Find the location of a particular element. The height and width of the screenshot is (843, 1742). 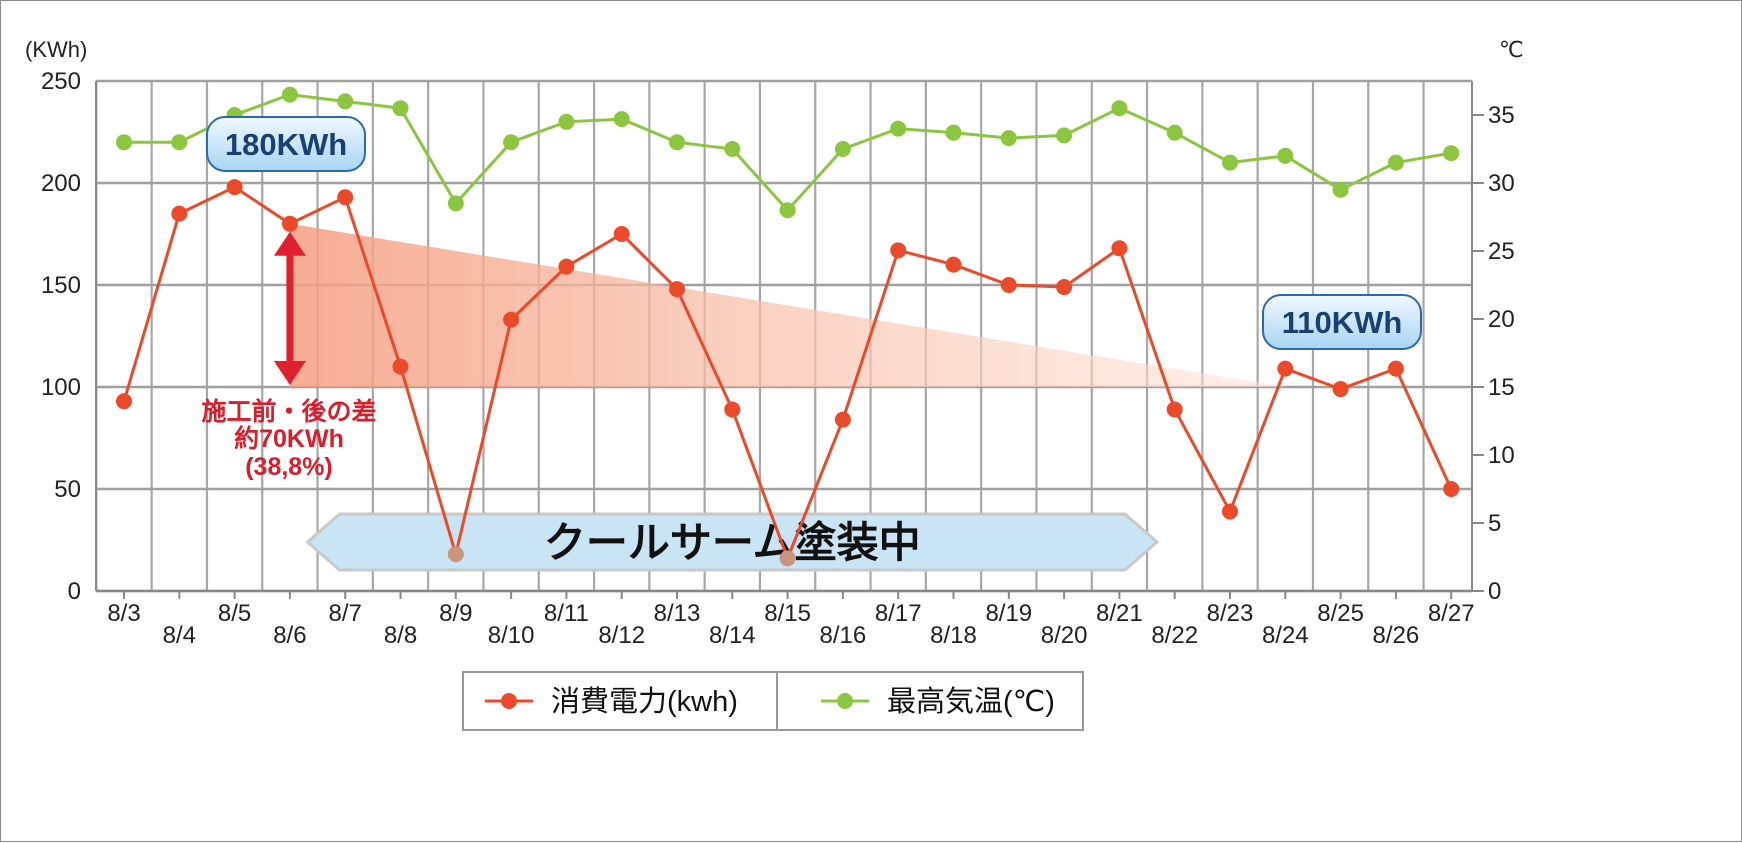

legend-swatch-power-dot is located at coordinates (509, 701).